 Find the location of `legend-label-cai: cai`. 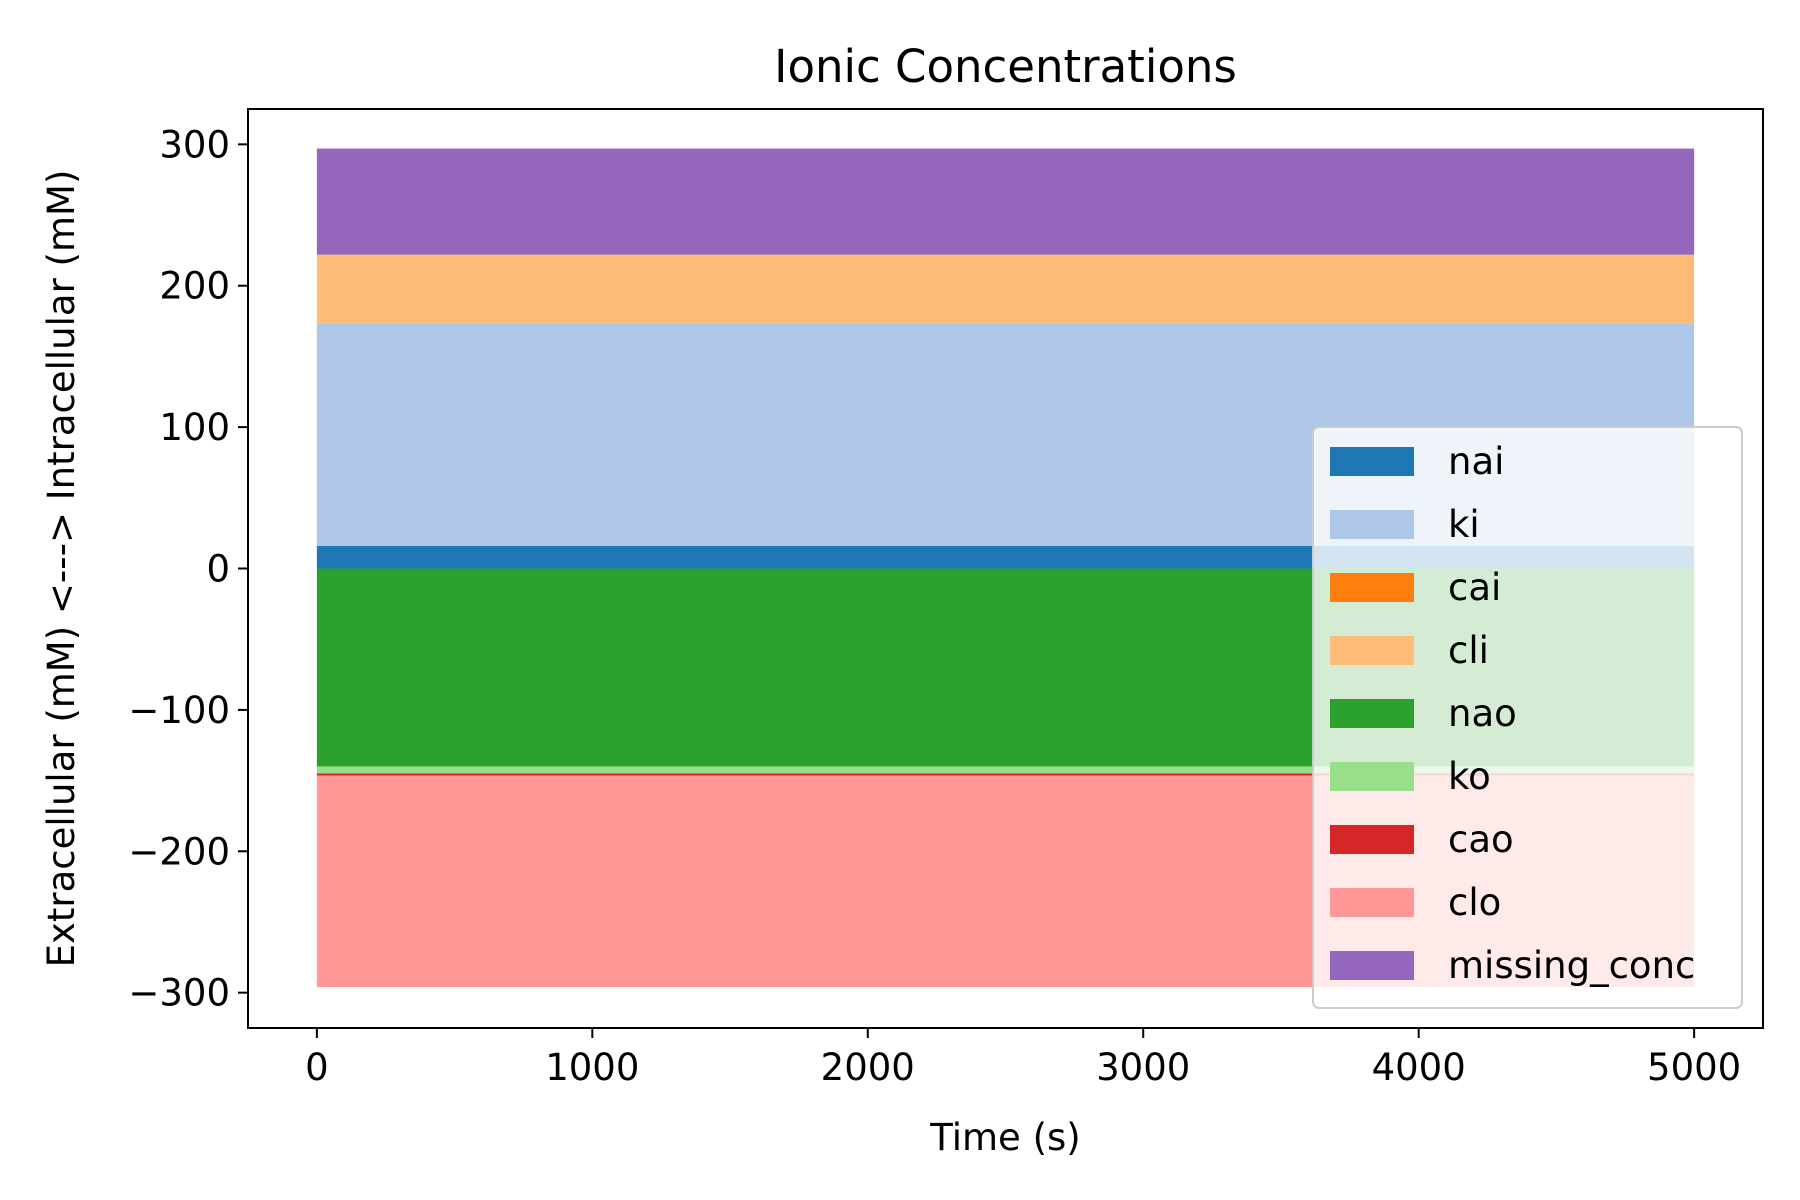

legend-label-cai: cai is located at coordinates (1474, 587).